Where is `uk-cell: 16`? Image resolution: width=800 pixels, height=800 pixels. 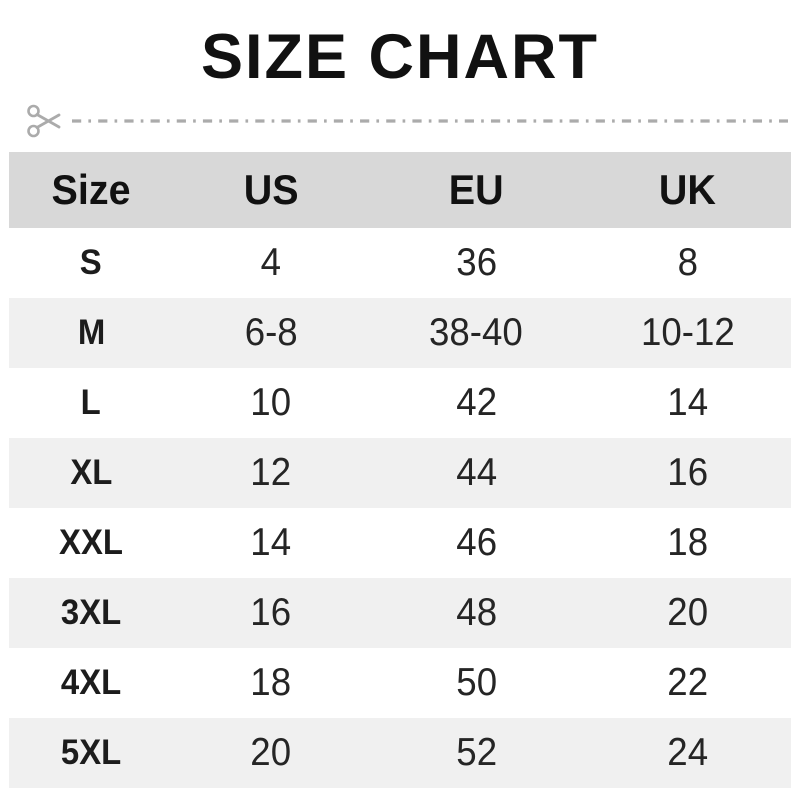
uk-cell: 16 is located at coordinates (687, 473).